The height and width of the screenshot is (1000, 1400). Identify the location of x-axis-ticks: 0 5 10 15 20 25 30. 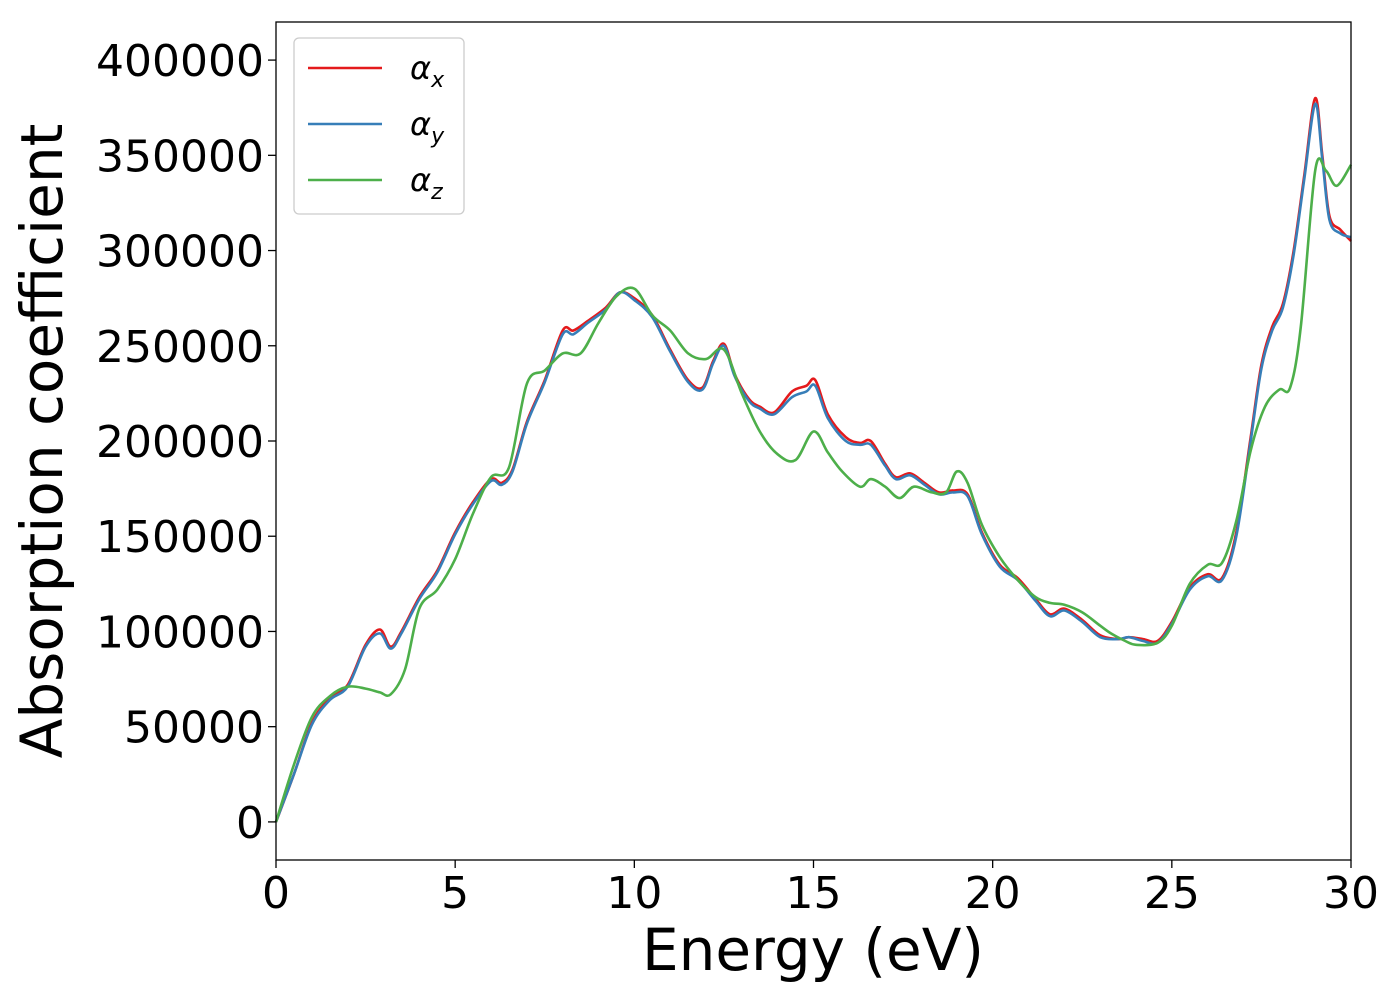
(820, 889).